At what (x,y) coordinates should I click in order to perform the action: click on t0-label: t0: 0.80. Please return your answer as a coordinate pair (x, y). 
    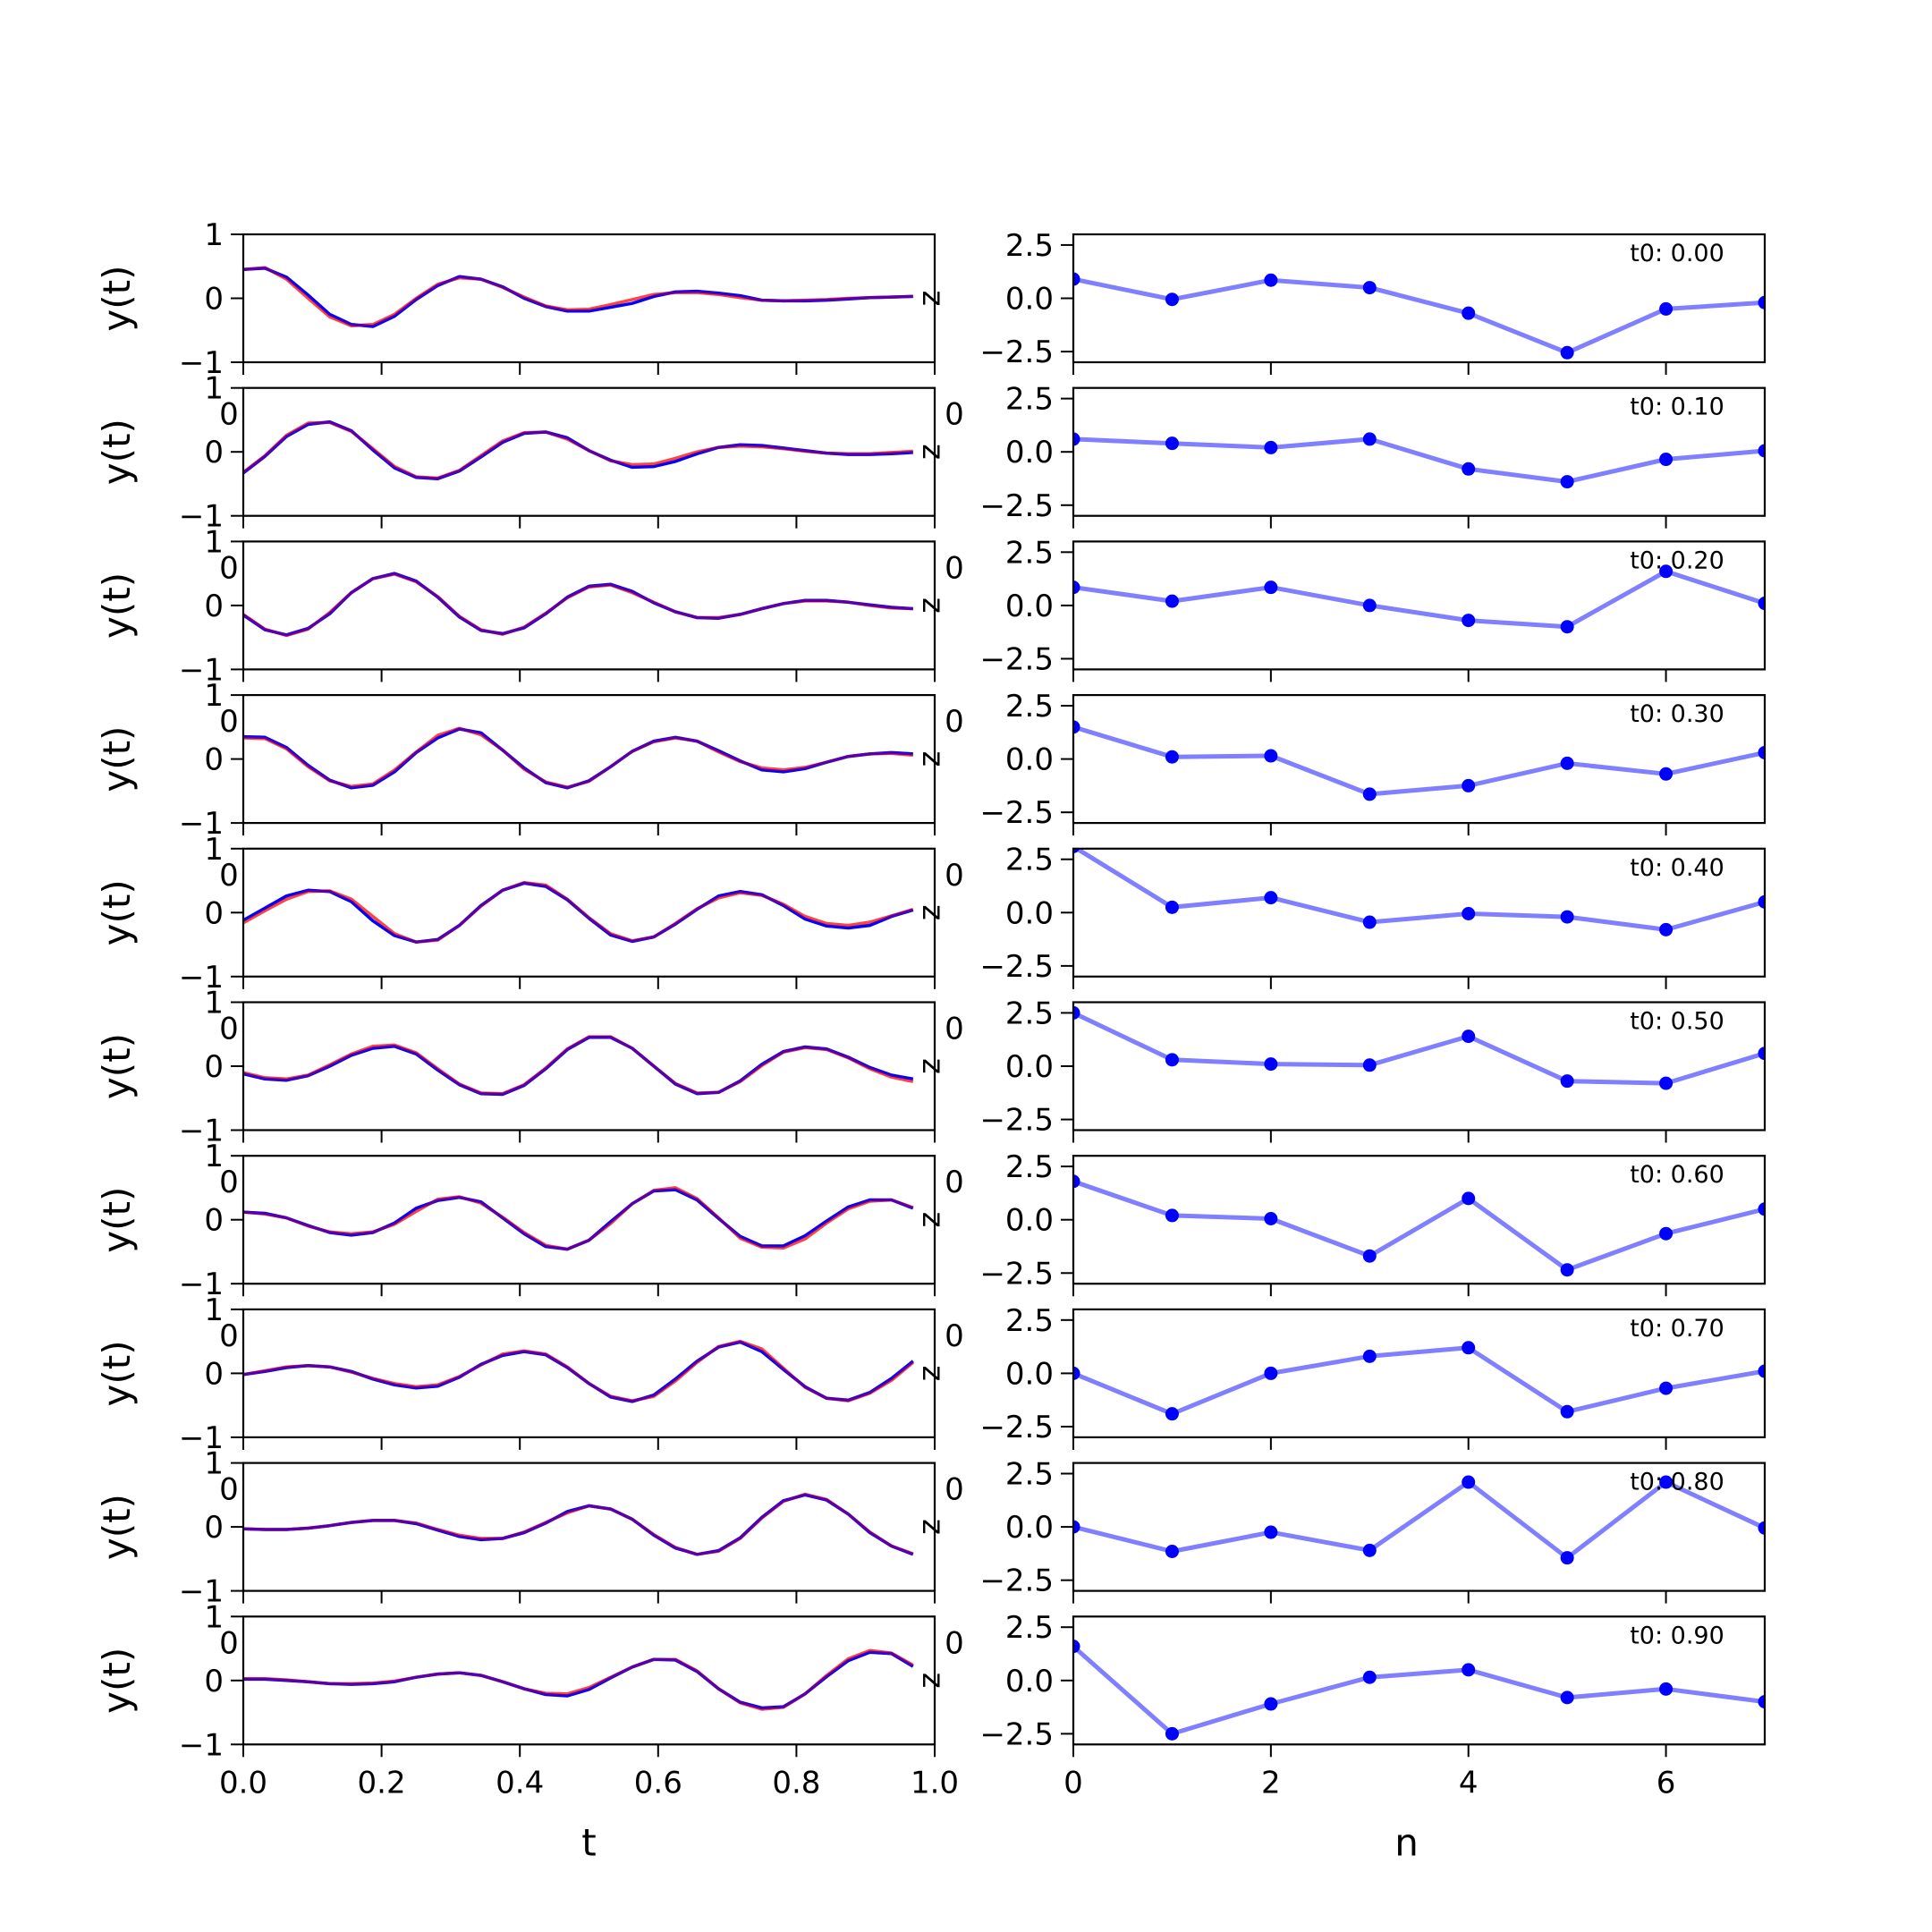
    Looking at the image, I should click on (1677, 1482).